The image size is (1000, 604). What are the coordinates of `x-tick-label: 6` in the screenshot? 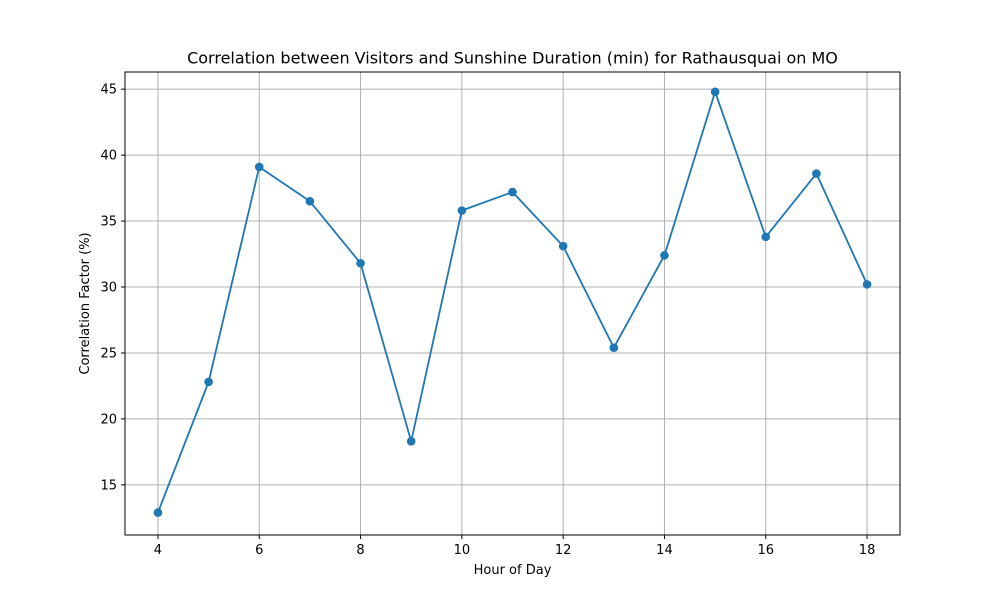 It's located at (259, 550).